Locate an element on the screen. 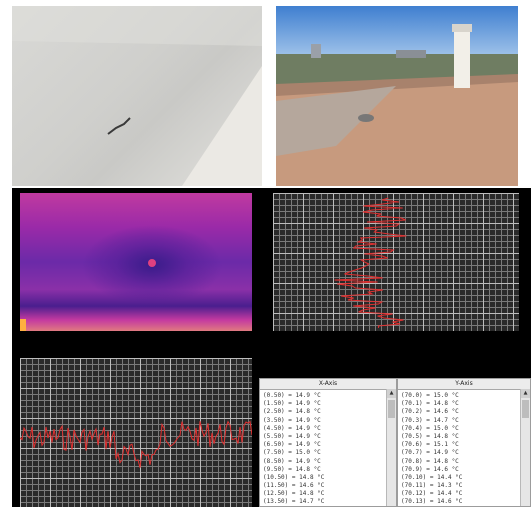 Image resolution: width=531 pixels, height=507 pixels. y-row: (70.1) = 14.8 °C is located at coordinates (430, 404).